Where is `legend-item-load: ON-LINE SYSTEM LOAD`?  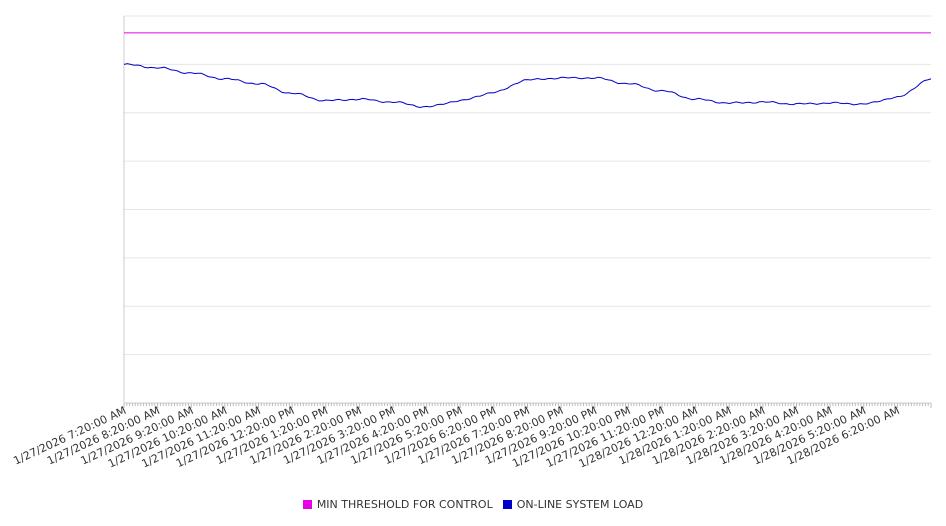 legend-item-load: ON-LINE SYSTEM LOAD is located at coordinates (573, 504).